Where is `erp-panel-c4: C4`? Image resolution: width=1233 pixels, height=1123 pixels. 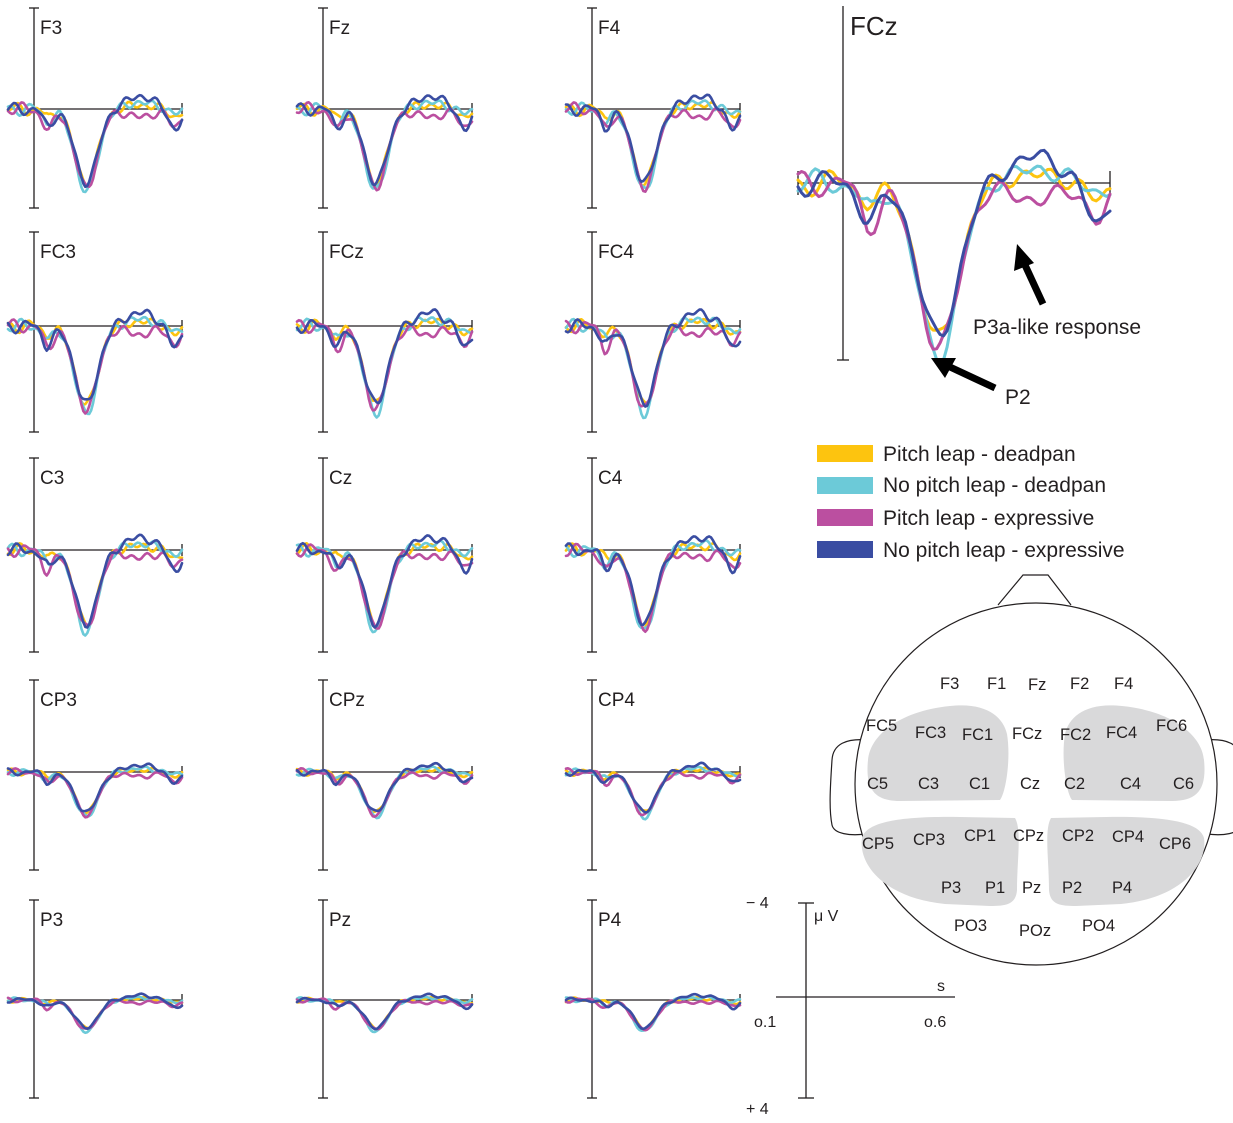
erp-panel-c4: C4 is located at coordinates (653, 555).